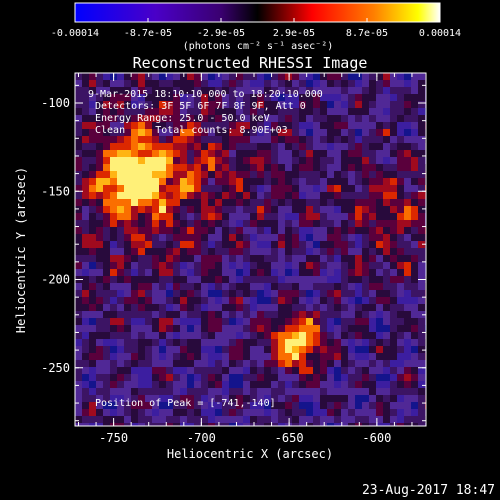 Image resolution: width=500 pixels, height=500 pixels. What do you see at coordinates (376, 438) in the screenshot?
I see `x-tick-label: -600` at bounding box center [376, 438].